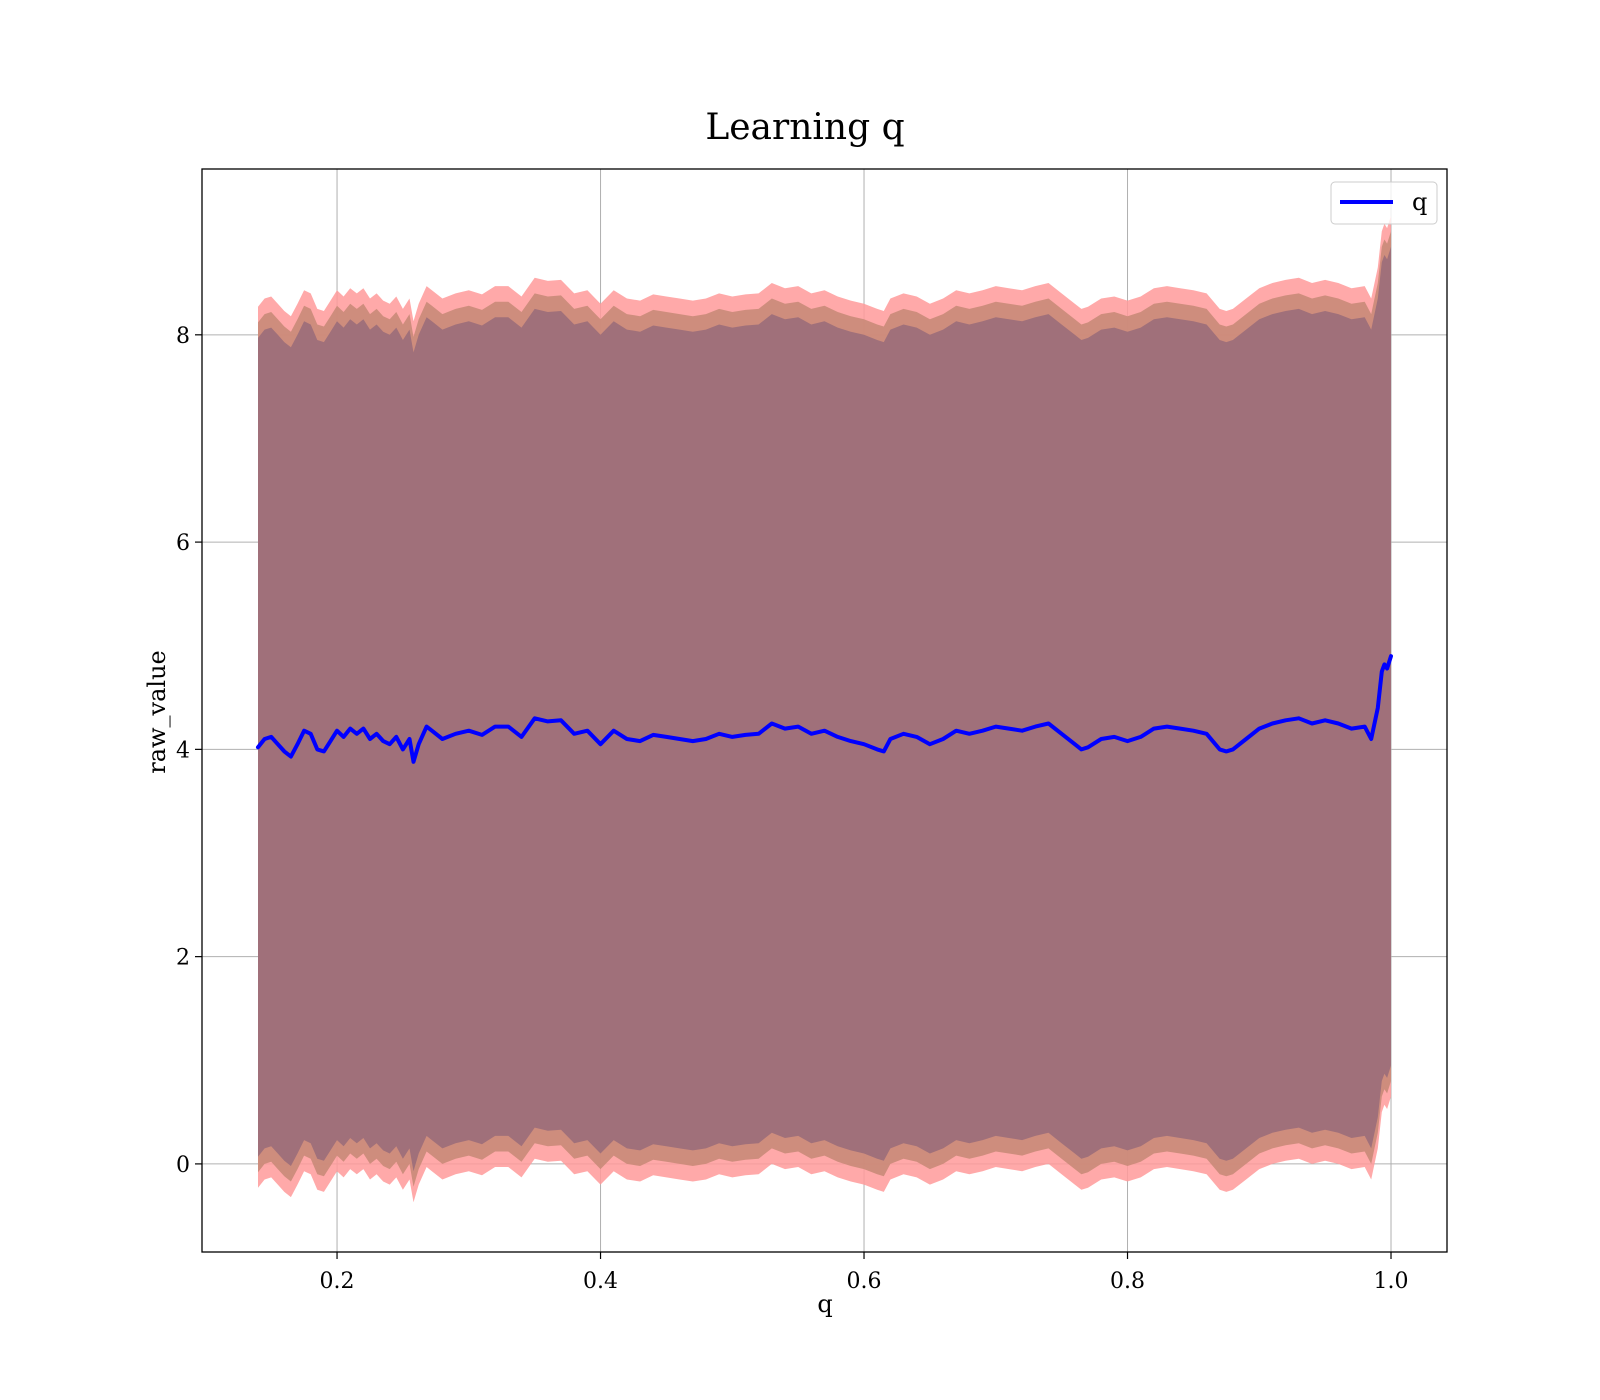  I want to click on x-tick-label: 0.2, so click(337, 1281).